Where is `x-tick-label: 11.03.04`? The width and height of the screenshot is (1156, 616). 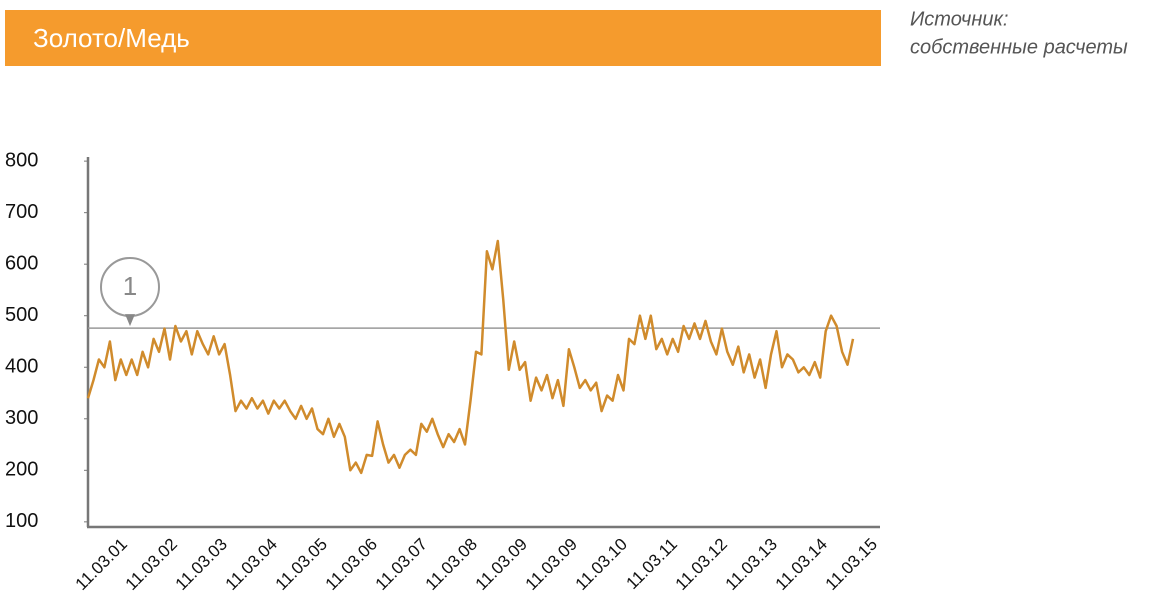
x-tick-label: 11.03.04 is located at coordinates (251, 564).